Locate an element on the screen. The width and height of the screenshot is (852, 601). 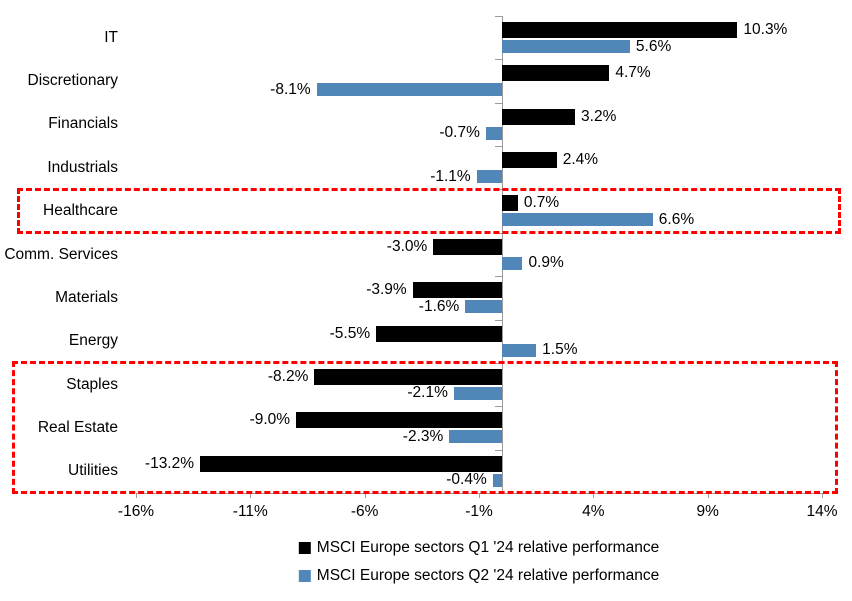
category-label-discretionary: Discretionary is located at coordinates (72, 81).